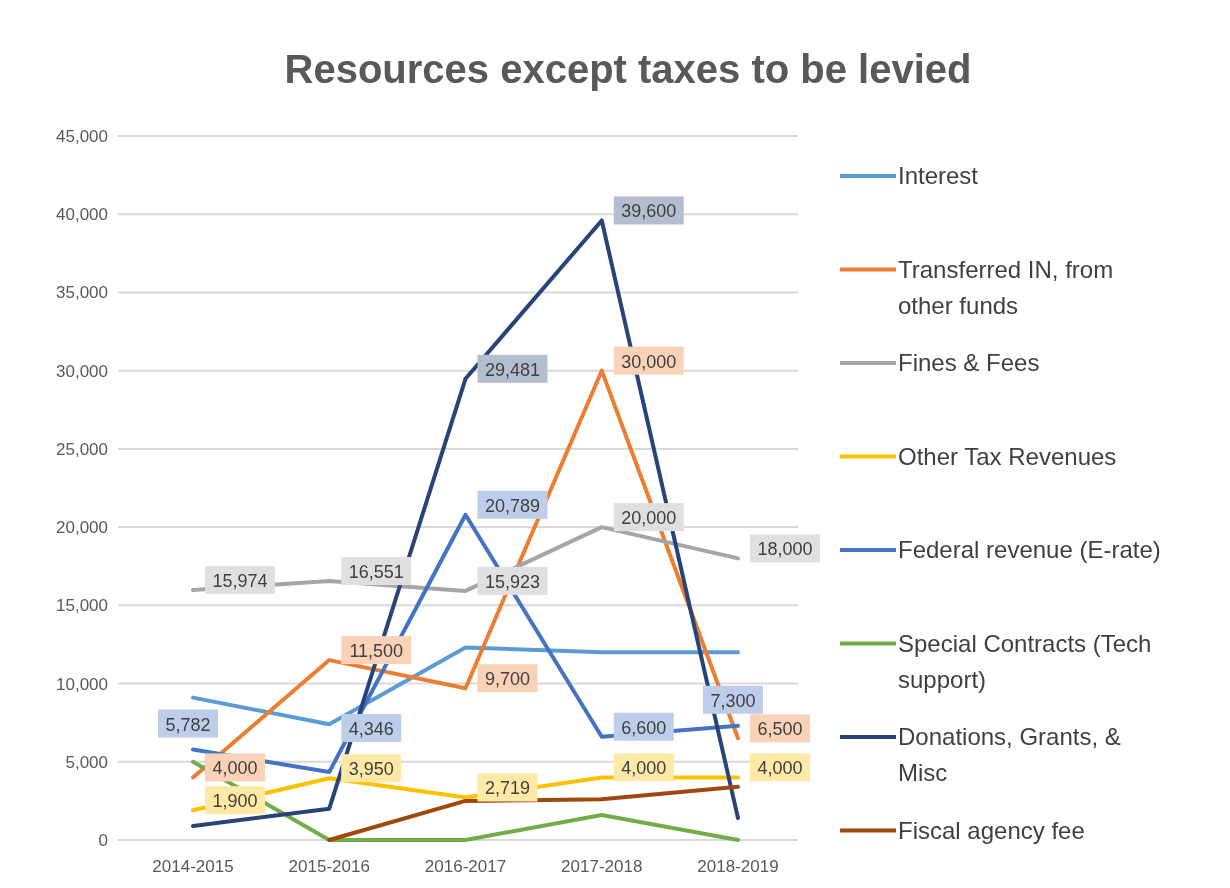  What do you see at coordinates (507, 679) in the screenshot?
I see `data-label: 9,700` at bounding box center [507, 679].